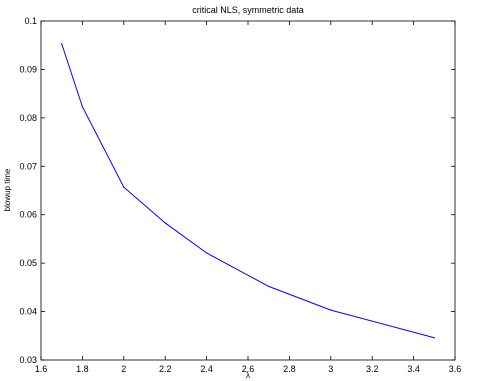 The image size is (478, 381). Describe the element at coordinates (28, 312) in the screenshot. I see `y-tick-label: 0.04` at that location.